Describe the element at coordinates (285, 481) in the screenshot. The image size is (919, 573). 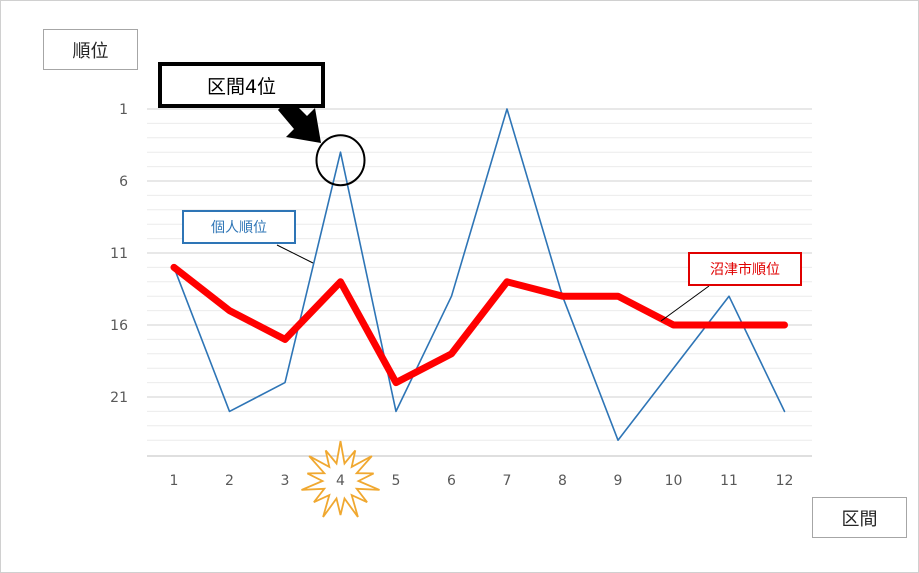
I see `x-tick-label: 3` at that location.